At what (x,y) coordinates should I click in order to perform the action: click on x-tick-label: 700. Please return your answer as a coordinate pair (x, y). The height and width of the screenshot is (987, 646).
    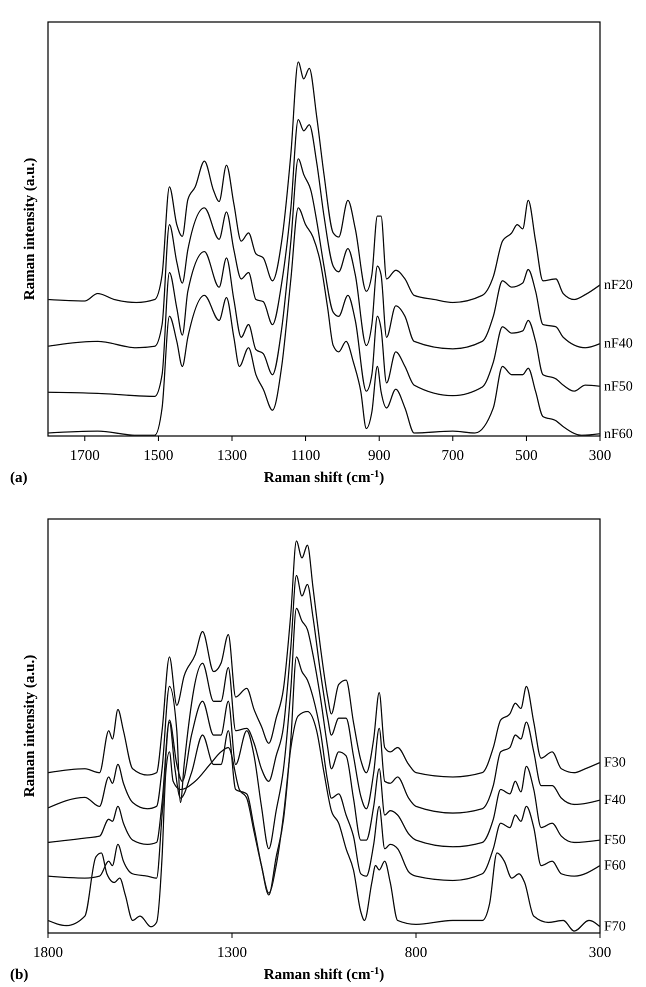
    Looking at the image, I should click on (453, 456).